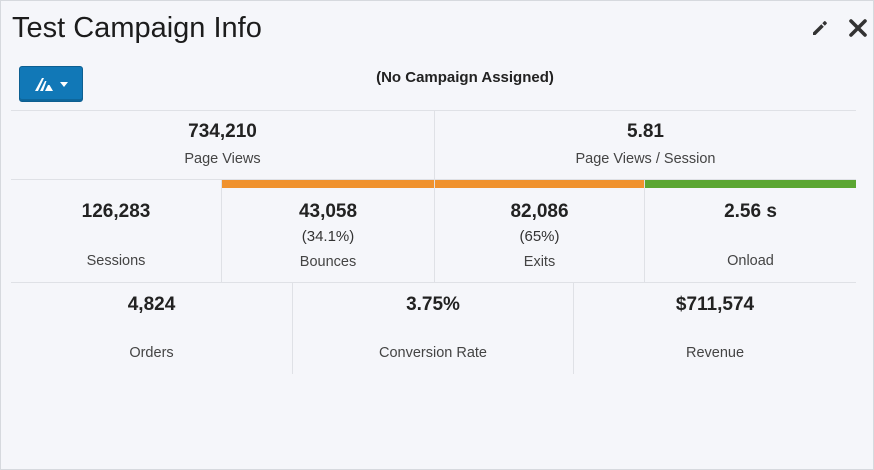 This screenshot has width=874, height=470. Describe the element at coordinates (750, 184) in the screenshot. I see `onload-status-bar` at that location.